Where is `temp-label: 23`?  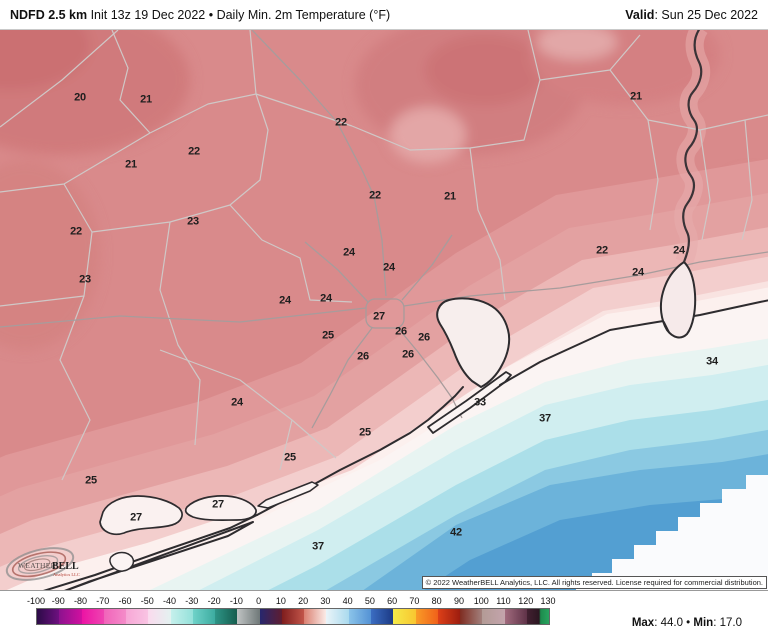 temp-label: 23 is located at coordinates (85, 279).